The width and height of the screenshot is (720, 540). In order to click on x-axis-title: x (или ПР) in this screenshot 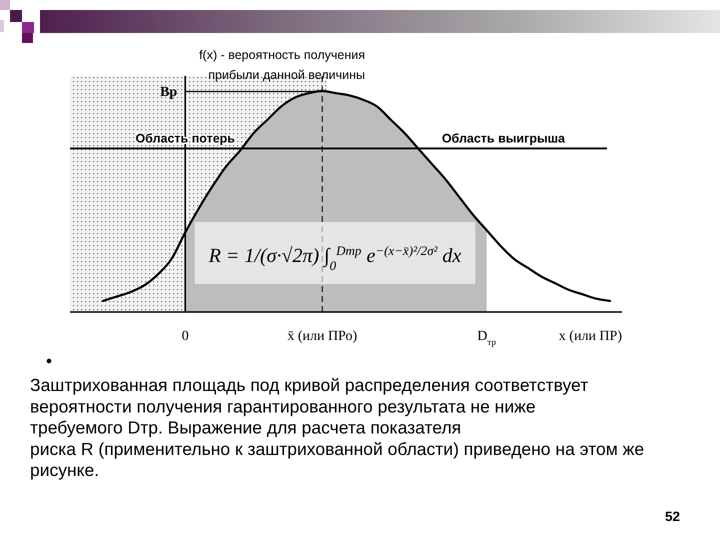, I will do `click(590, 336)`.